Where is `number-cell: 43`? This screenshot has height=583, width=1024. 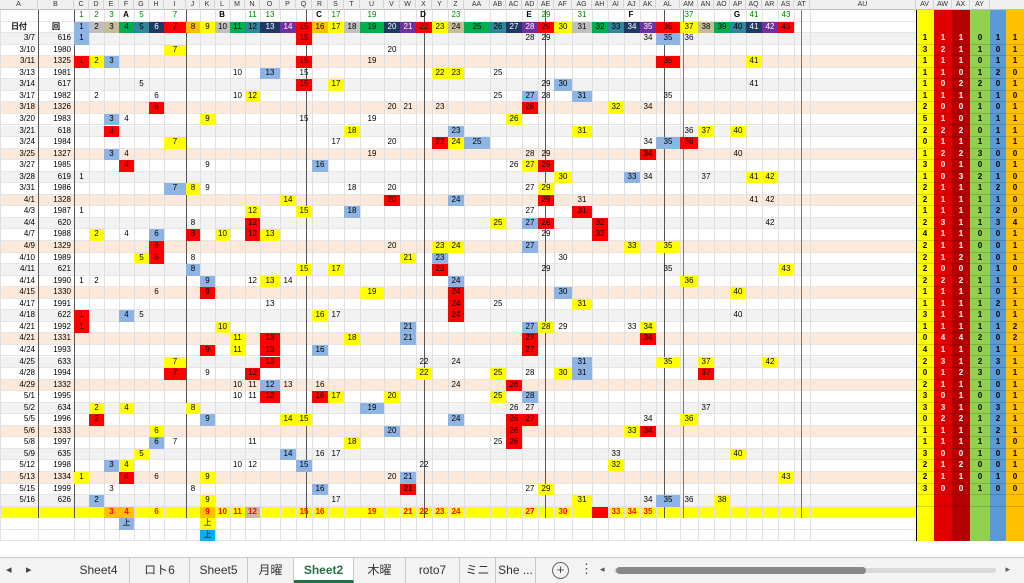
number-cell: 43 is located at coordinates (786, 27).